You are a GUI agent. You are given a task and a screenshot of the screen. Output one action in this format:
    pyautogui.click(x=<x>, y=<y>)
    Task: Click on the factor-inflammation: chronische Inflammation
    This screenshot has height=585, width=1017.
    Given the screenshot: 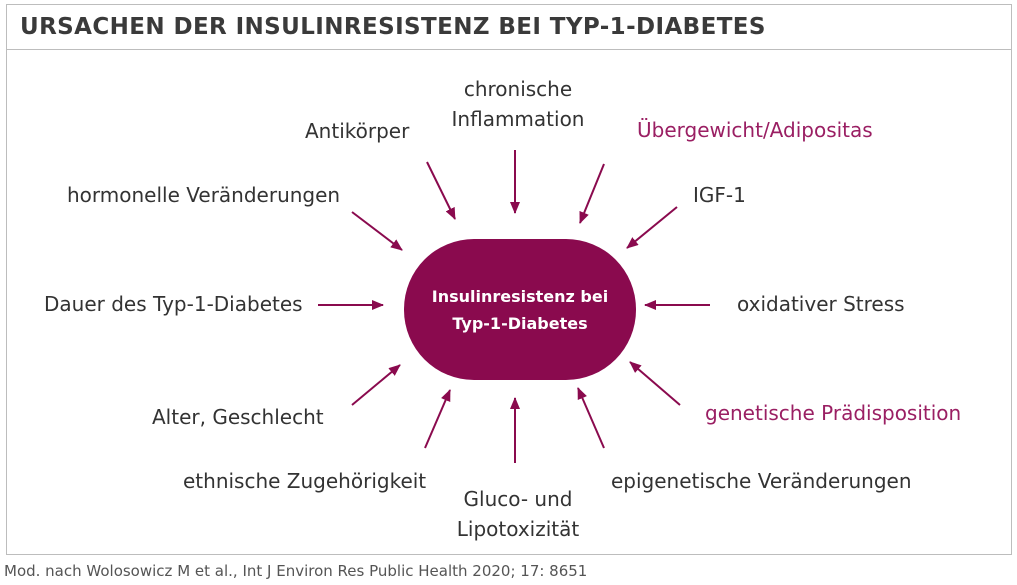 What is the action you would take?
    pyautogui.click(x=518, y=104)
    